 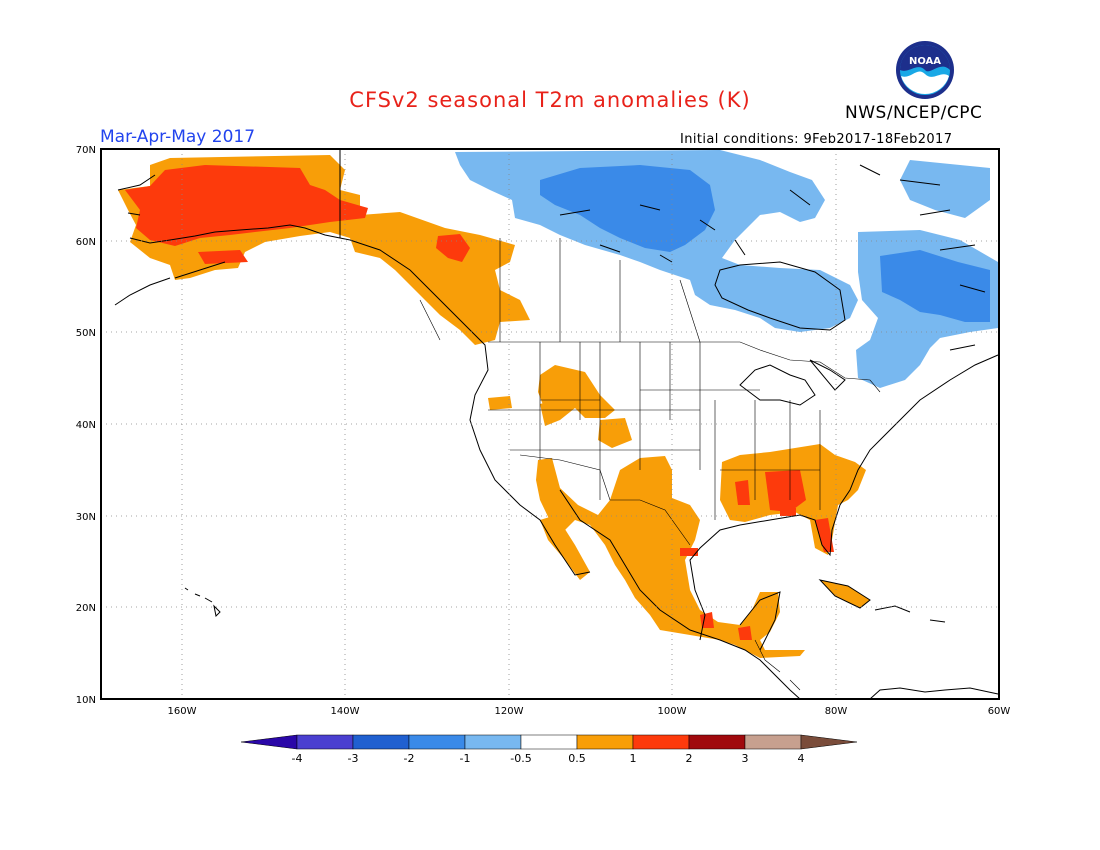 I want to click on colorbar-label: 1, so click(x=633, y=758).